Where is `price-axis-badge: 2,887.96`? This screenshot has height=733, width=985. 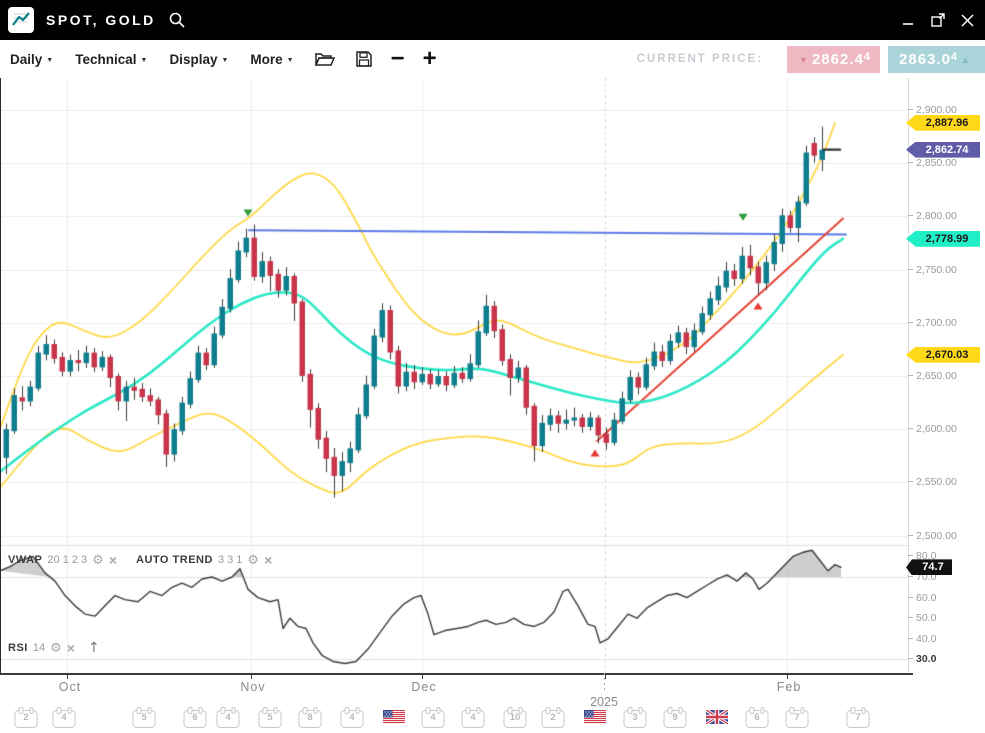
price-axis-badge: 2,887.96 is located at coordinates (943, 122).